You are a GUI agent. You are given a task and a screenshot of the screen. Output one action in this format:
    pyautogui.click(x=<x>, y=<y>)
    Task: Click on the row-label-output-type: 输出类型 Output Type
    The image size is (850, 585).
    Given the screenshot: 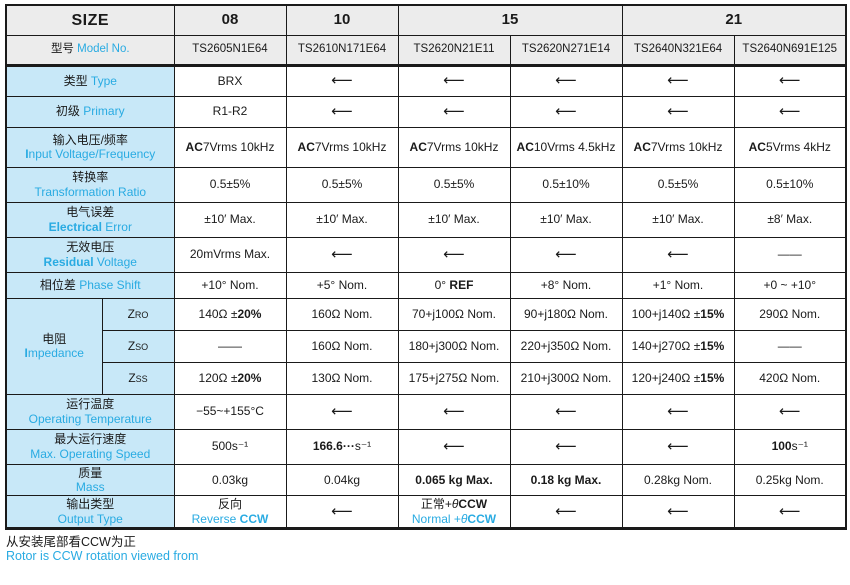 What is the action you would take?
    pyautogui.click(x=90, y=512)
    